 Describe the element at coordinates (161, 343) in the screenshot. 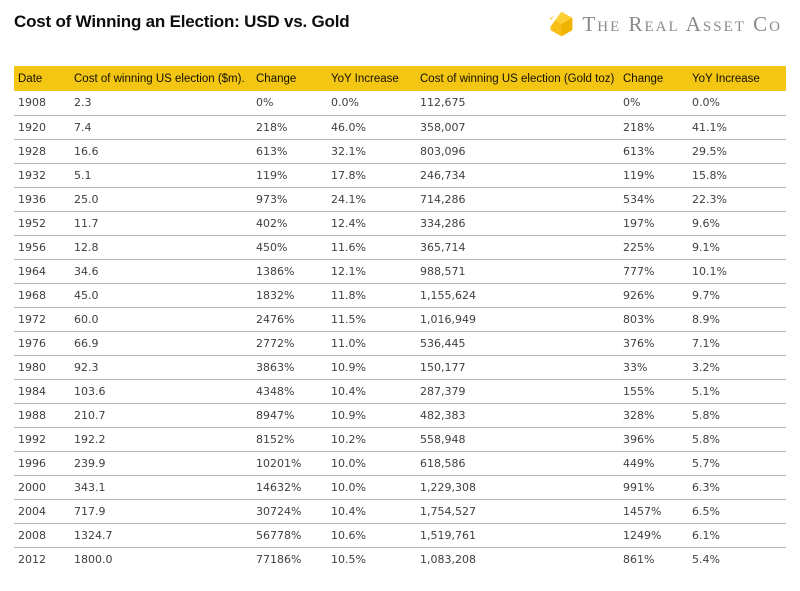

I see `cell-usd-cost: 66.9` at that location.